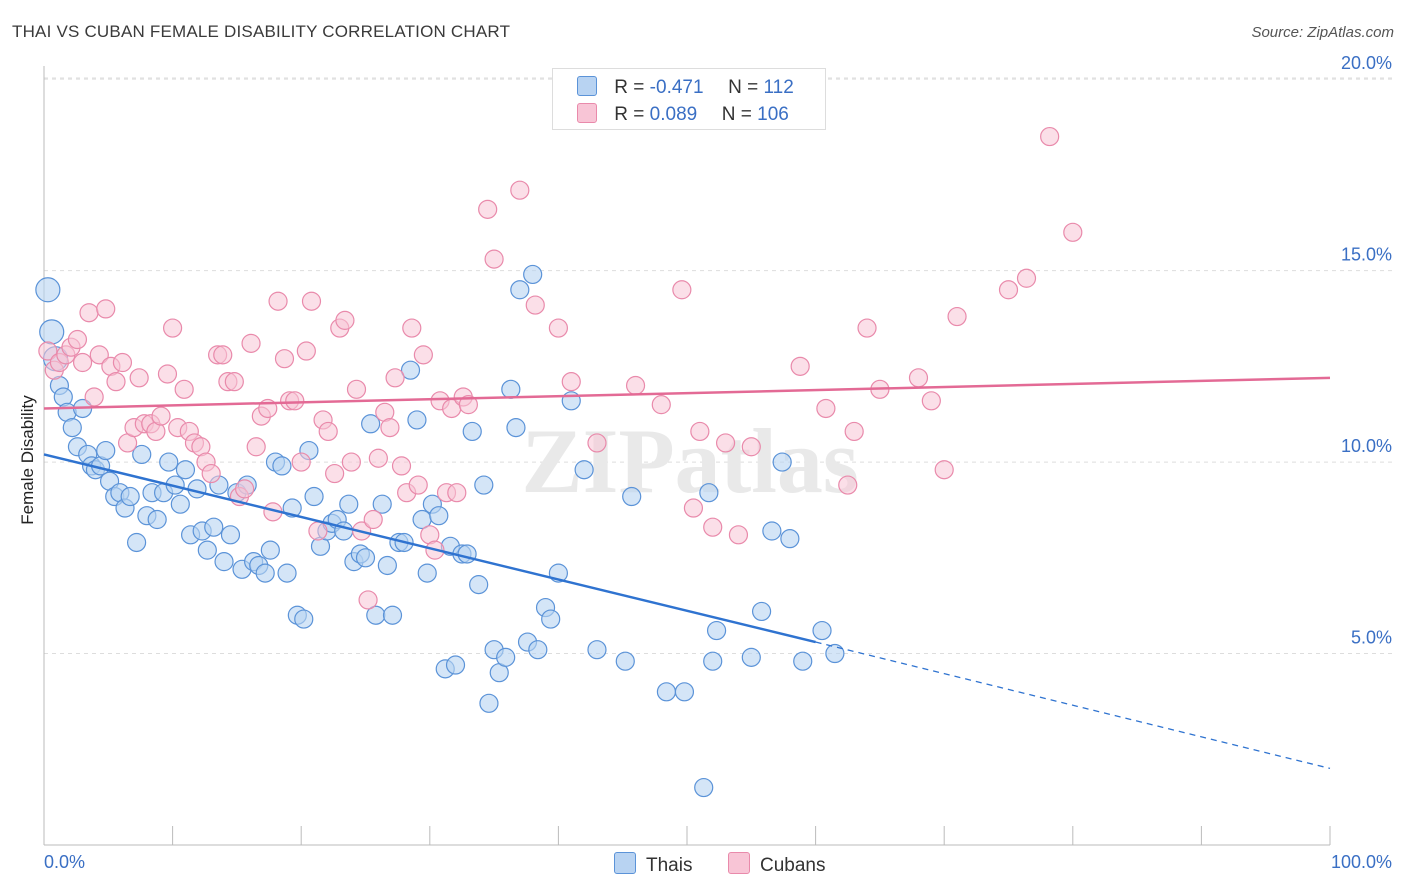 The image size is (1406, 892). I want to click on x-tick-label: 0.0%, so click(64, 862).